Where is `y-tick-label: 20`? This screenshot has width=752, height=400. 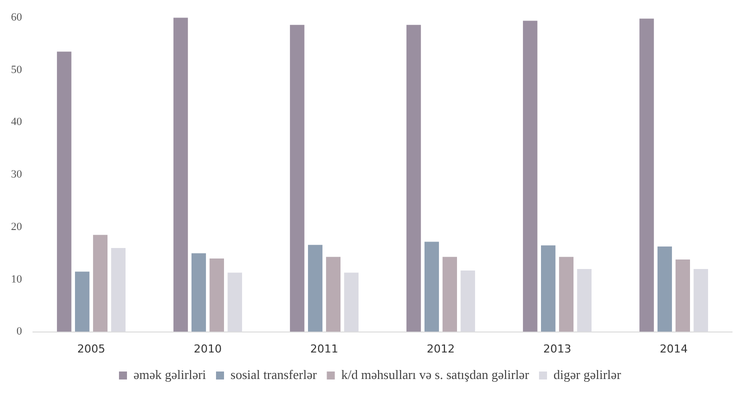
y-tick-label: 20 is located at coordinates (16, 226).